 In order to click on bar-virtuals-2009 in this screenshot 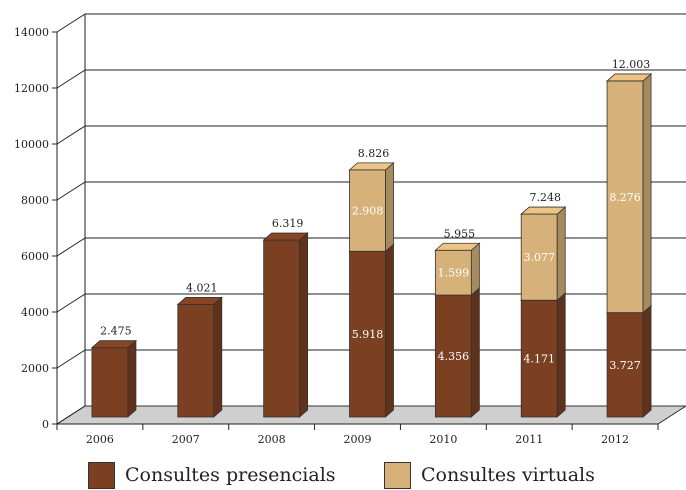, I will do `click(367, 210)`.